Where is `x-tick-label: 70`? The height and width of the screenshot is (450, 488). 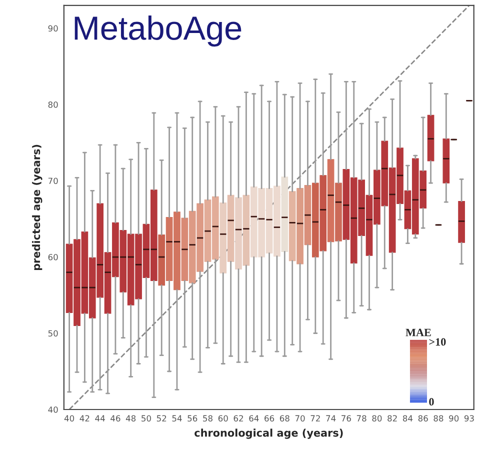
x-tick-label: 70 is located at coordinates (300, 418).